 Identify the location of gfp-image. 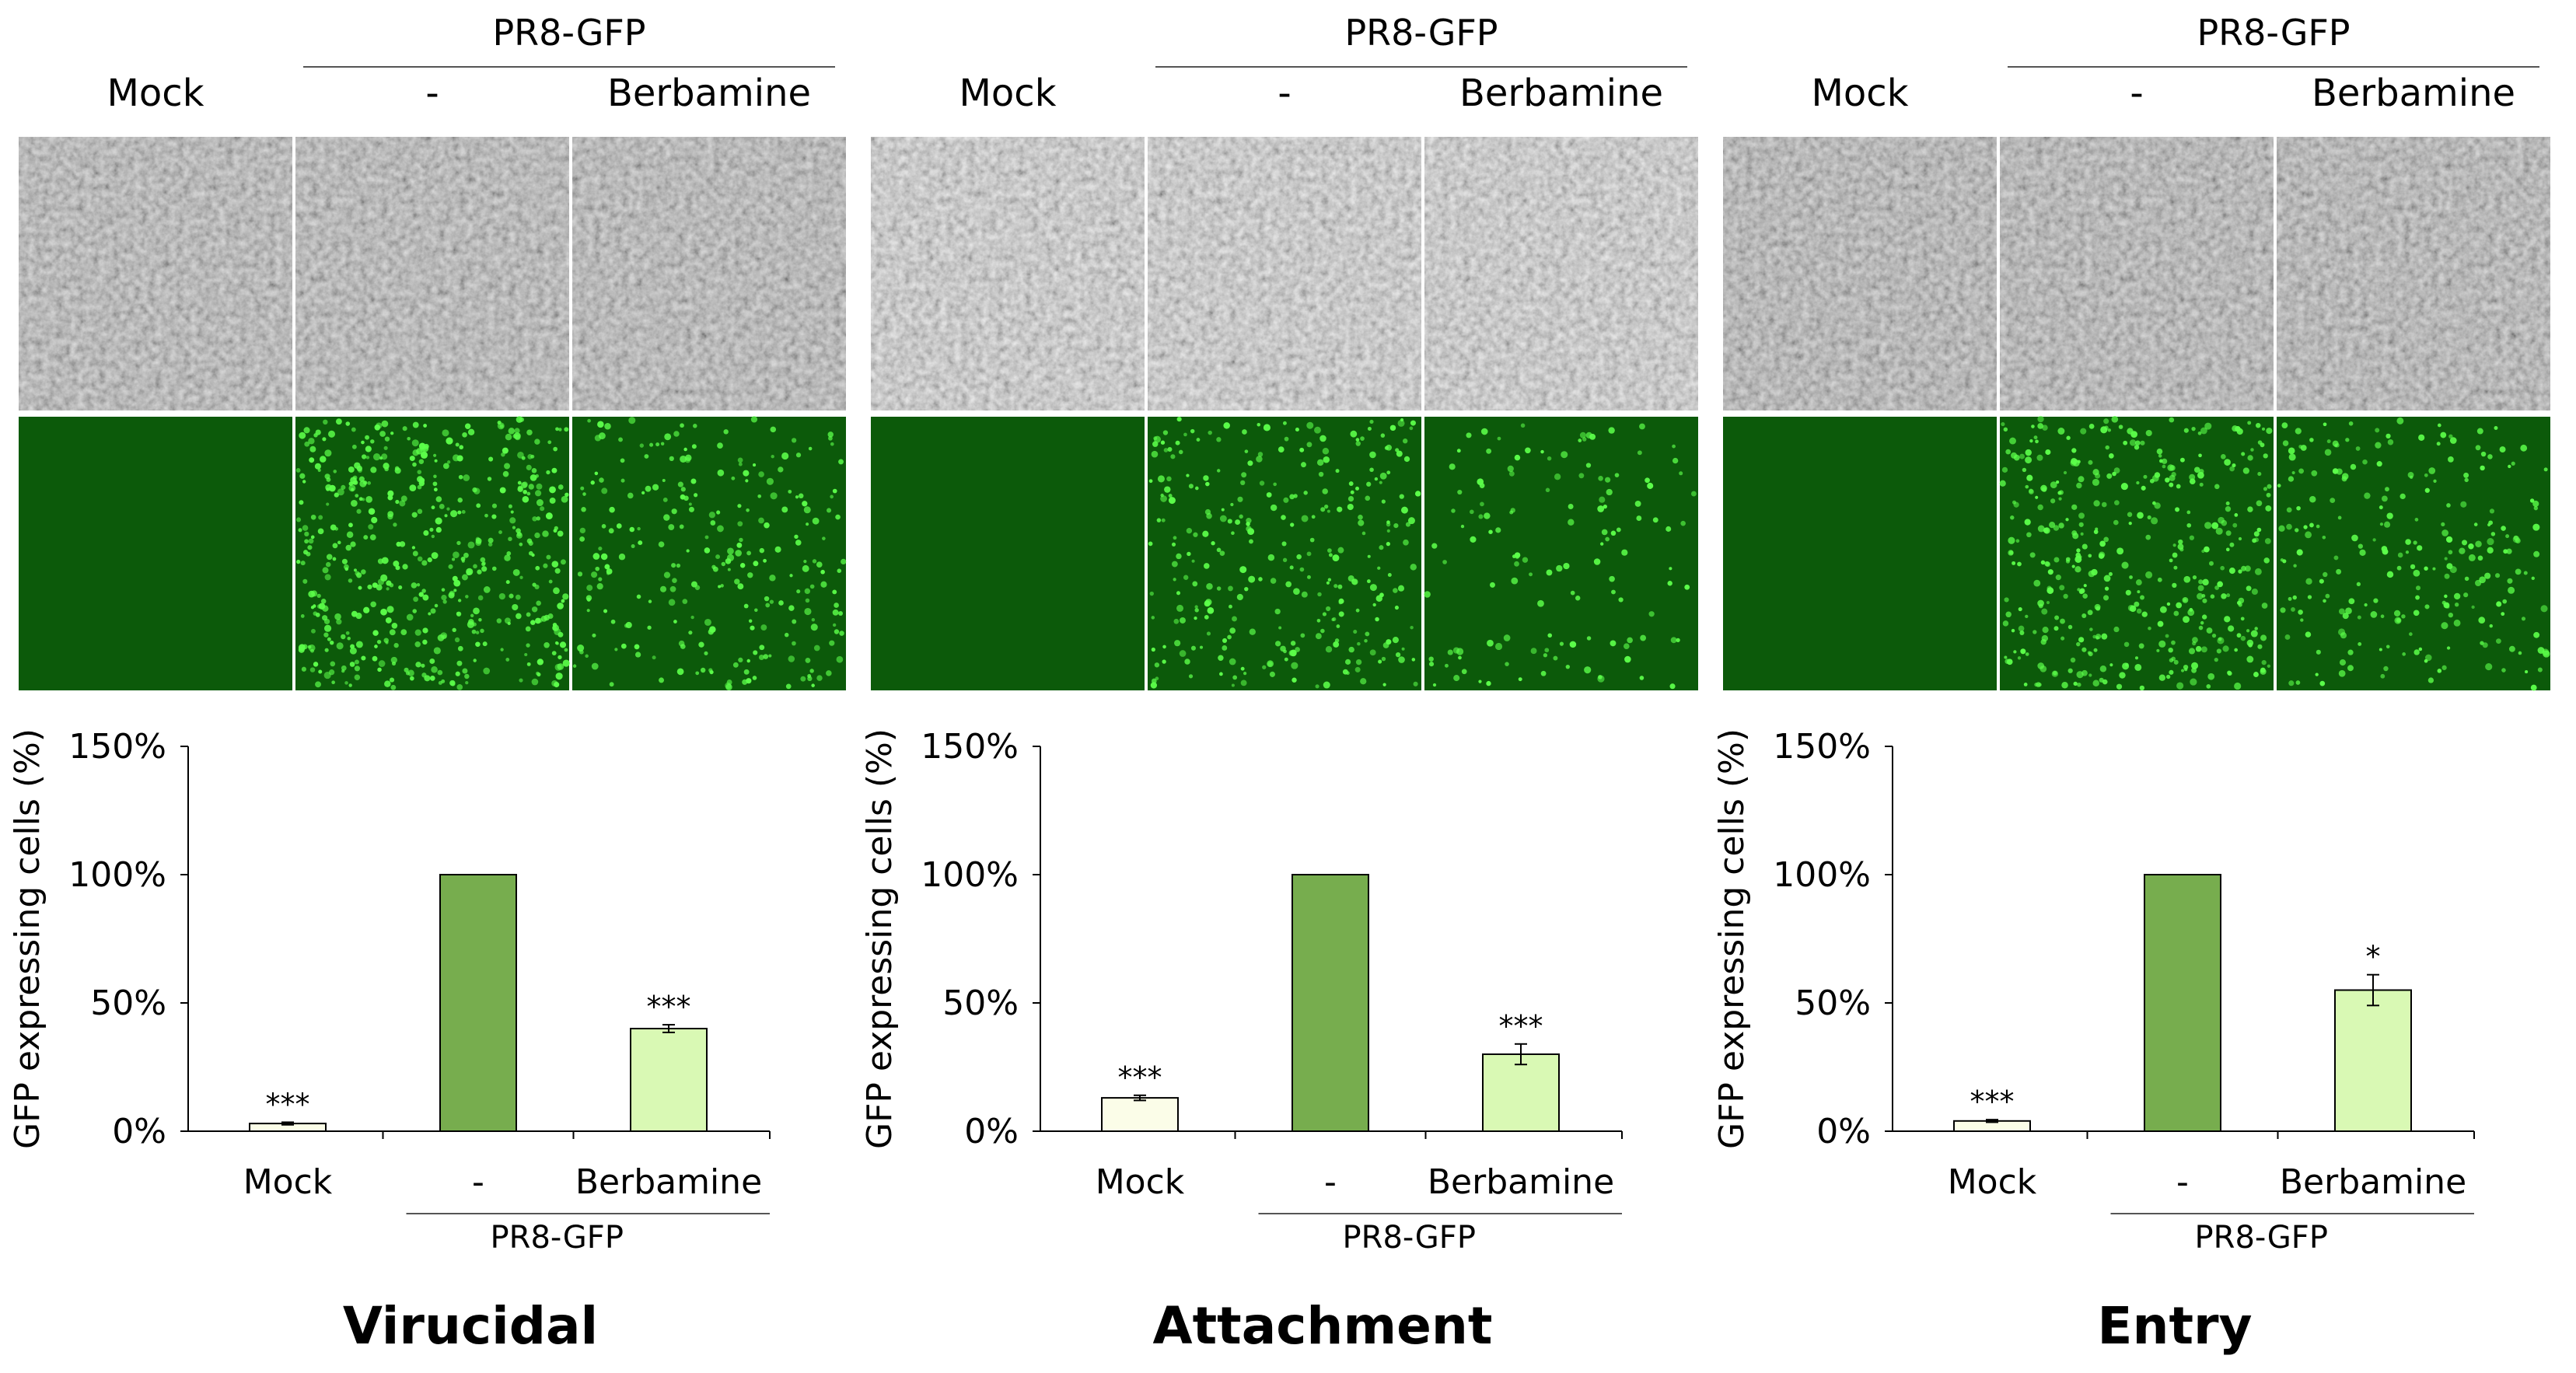
(2413, 553).